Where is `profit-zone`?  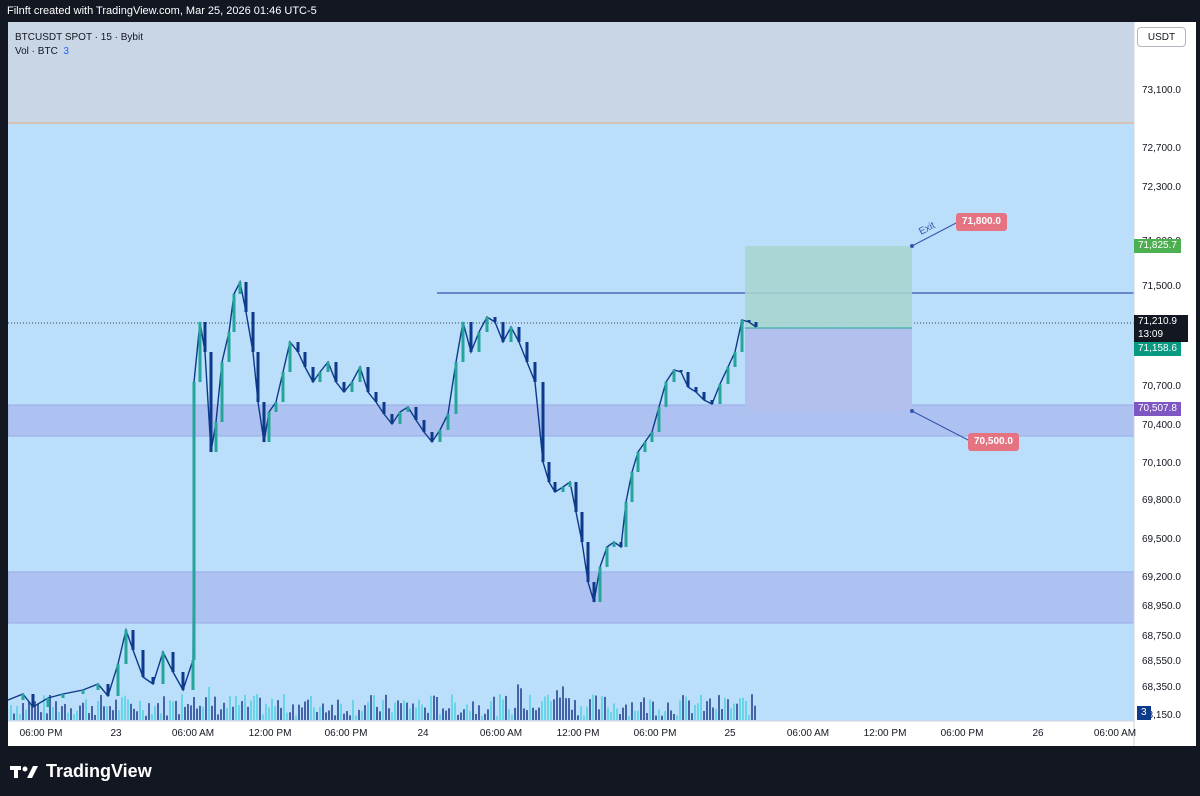
profit-zone is located at coordinates (828, 287).